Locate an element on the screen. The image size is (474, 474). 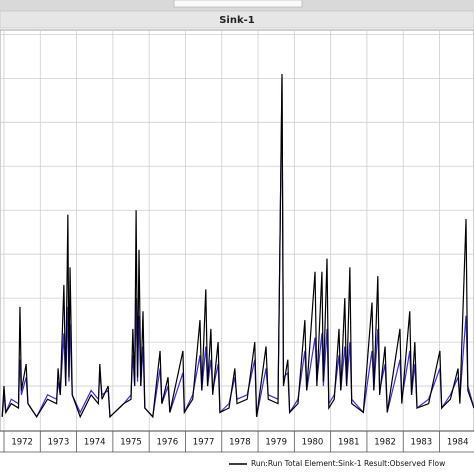
x-tick-label: 1977 is located at coordinates (204, 443).